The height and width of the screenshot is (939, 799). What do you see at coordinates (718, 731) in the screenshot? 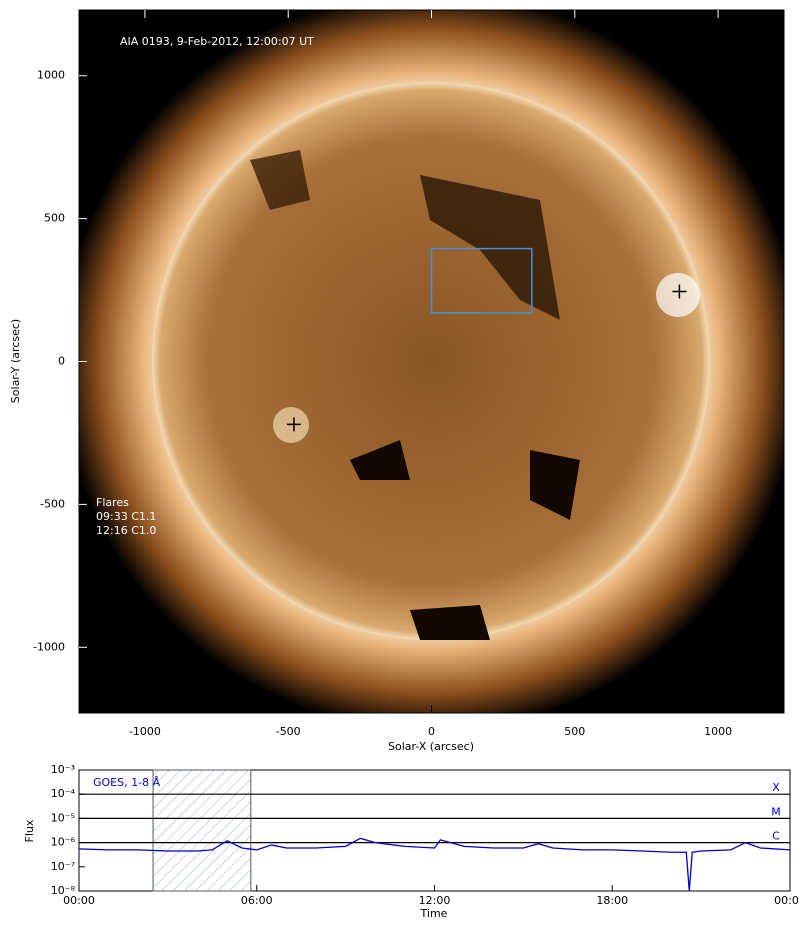
I see `x-tick-label: 1000` at bounding box center [718, 731].